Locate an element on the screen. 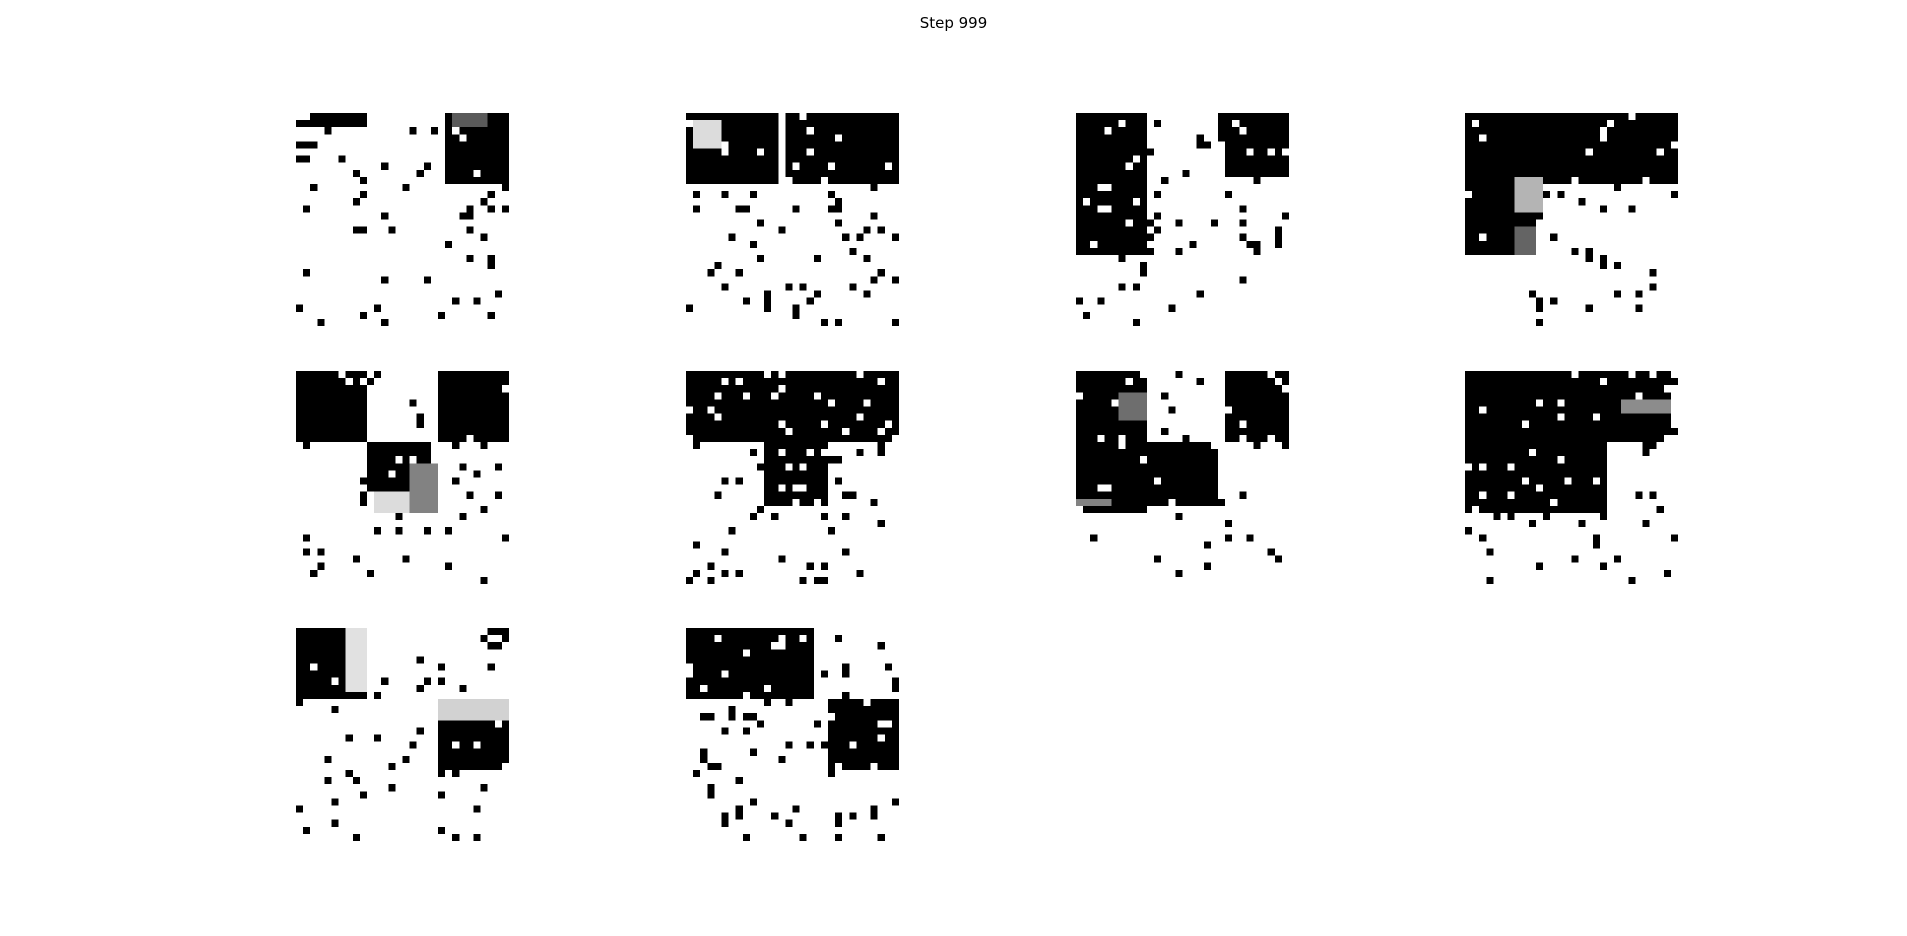  figure-title: Step 999 is located at coordinates (953, 23).